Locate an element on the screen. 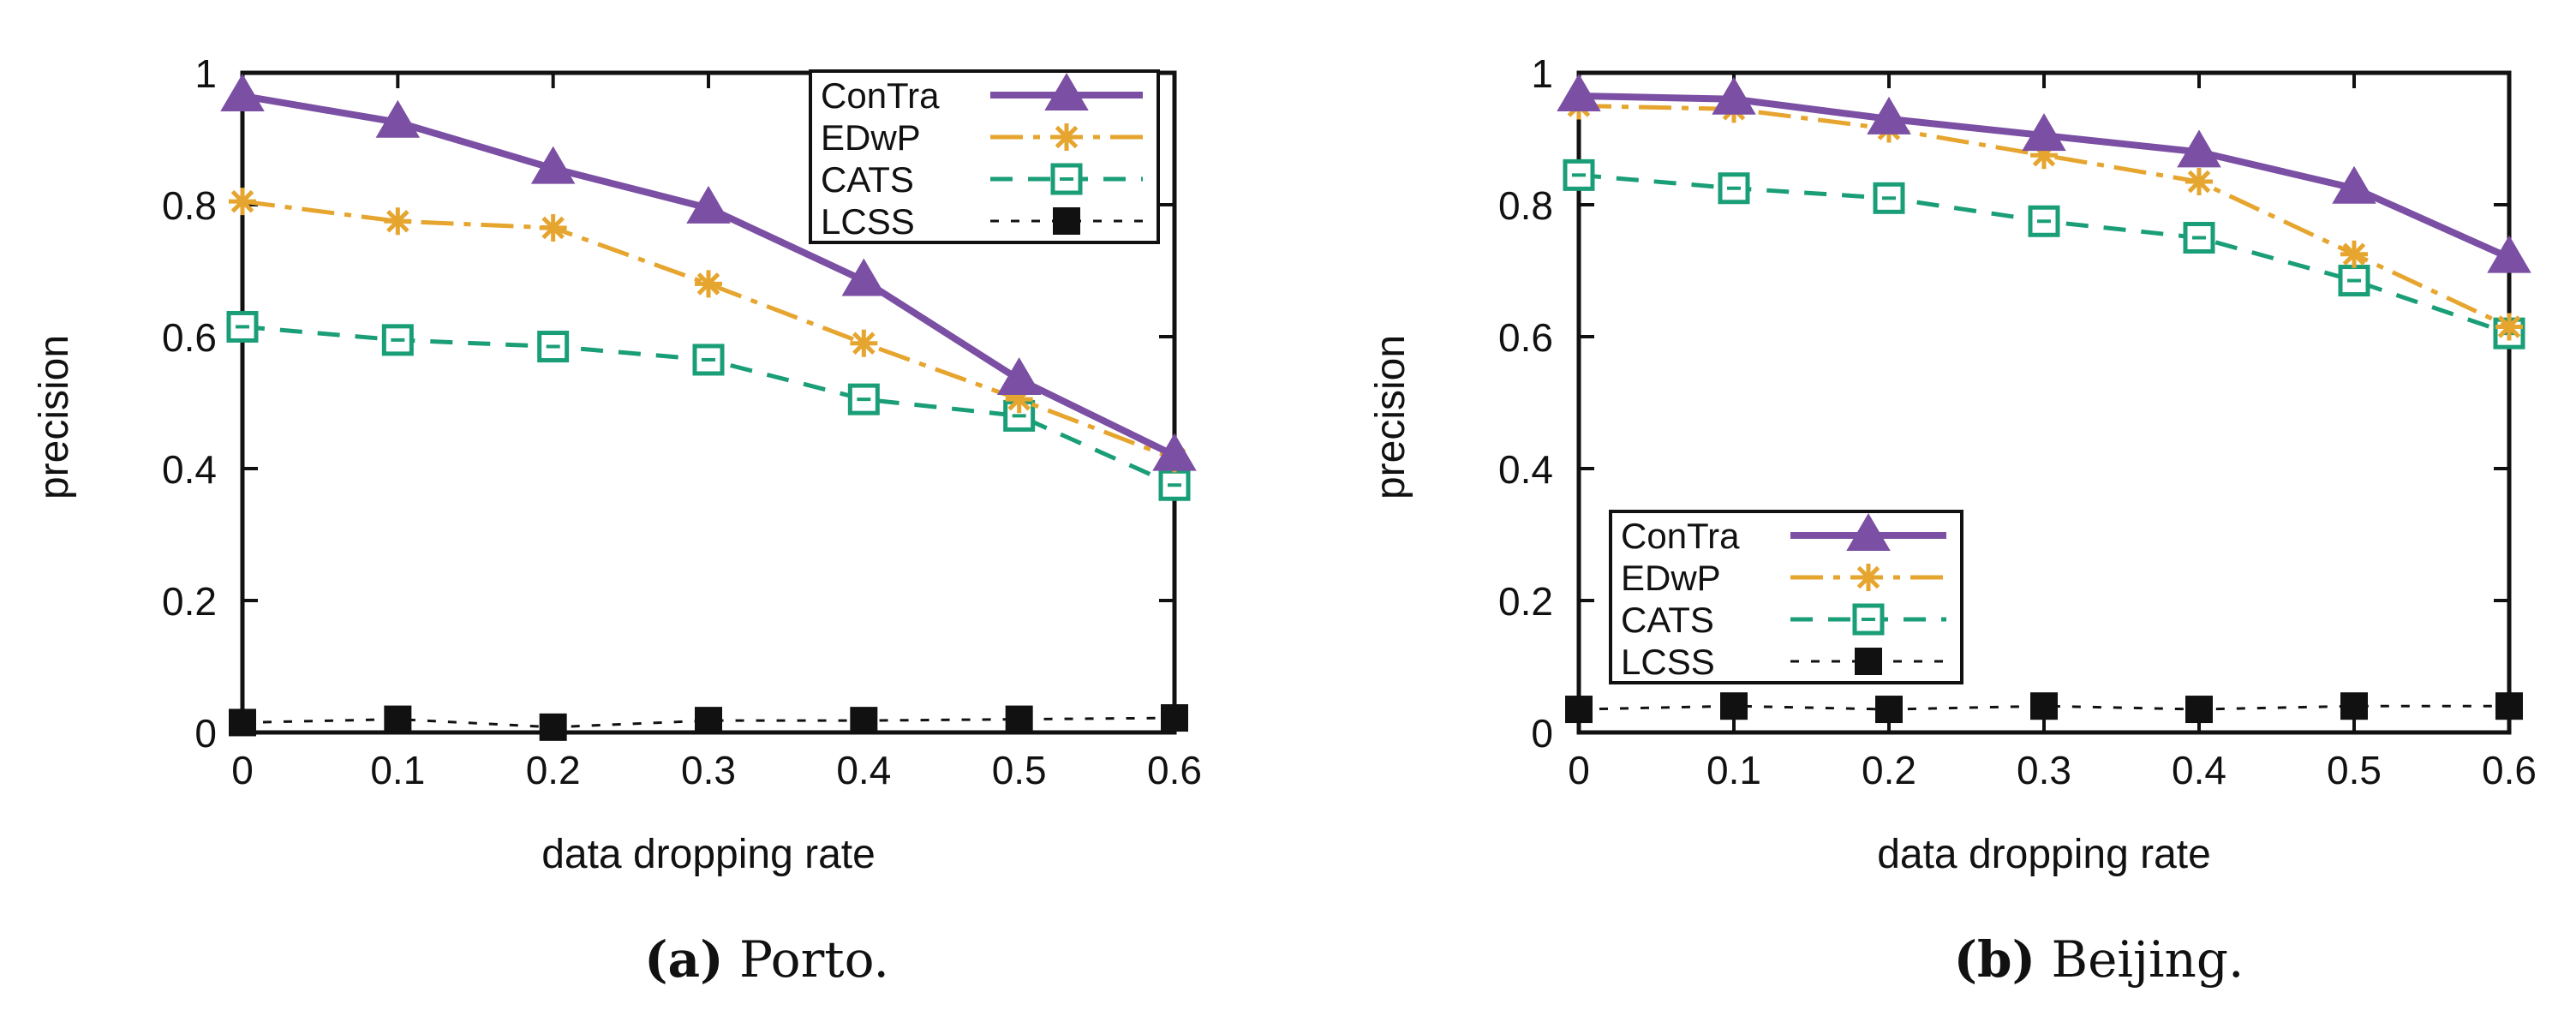 The image size is (2576, 1010). legend-label-contra: ConTra is located at coordinates (881, 95).